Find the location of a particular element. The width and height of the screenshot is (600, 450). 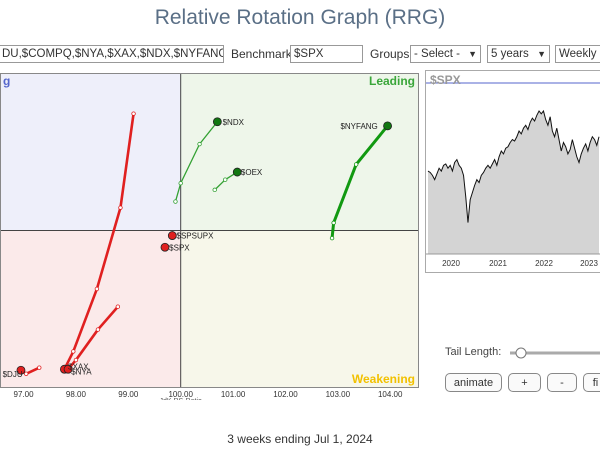

mini-year-label: 2022 is located at coordinates (544, 263).